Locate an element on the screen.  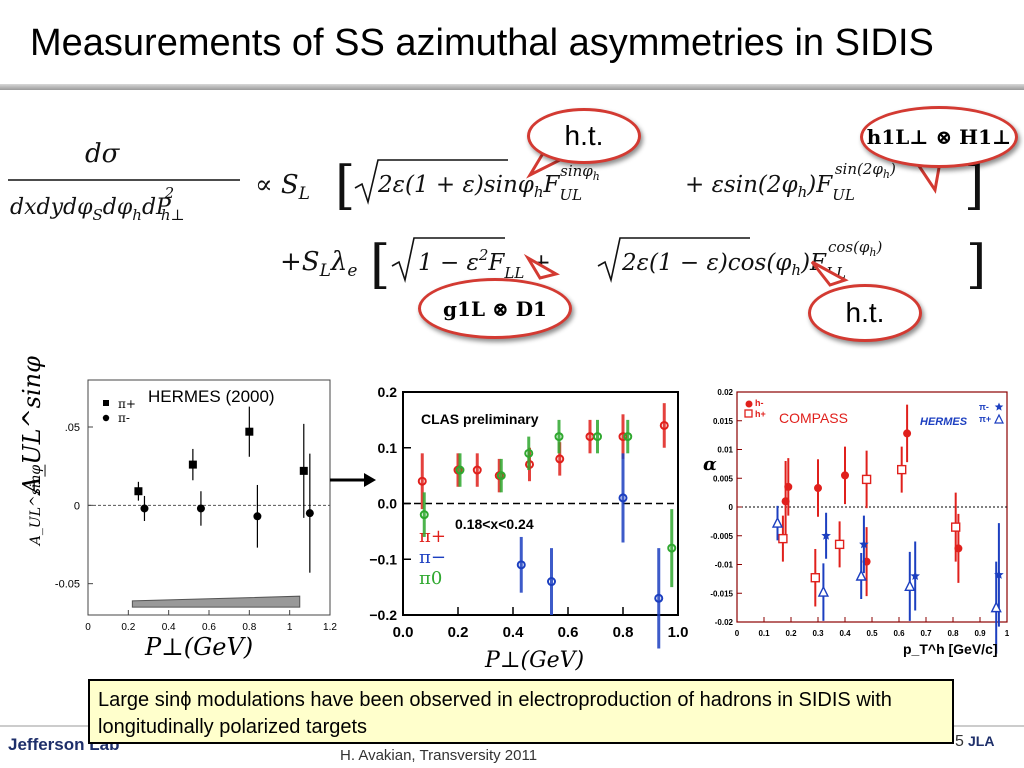
hermes-label: HERMES is located at coordinates (944, 422).